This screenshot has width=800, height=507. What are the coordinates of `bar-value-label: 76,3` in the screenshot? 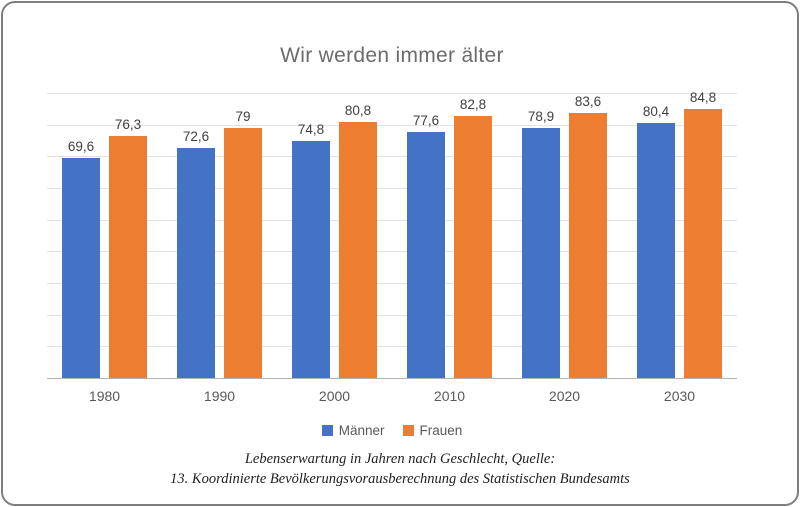 It's located at (128, 125).